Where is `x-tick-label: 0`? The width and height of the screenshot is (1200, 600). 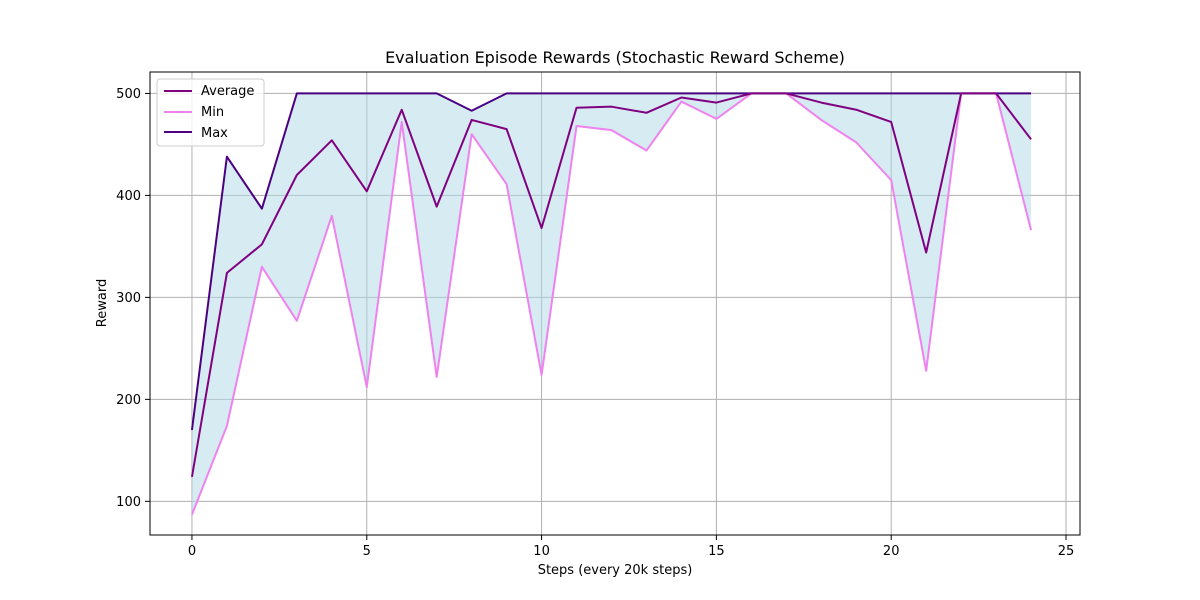 x-tick-label: 0 is located at coordinates (192, 551).